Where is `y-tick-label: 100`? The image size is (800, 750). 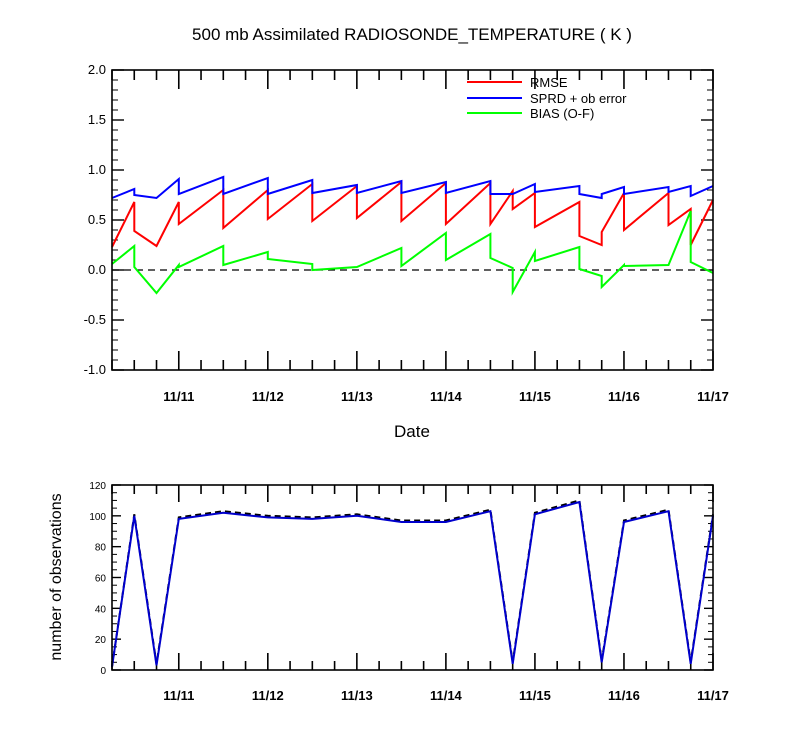
y-tick-label: 100 is located at coordinates (97, 517).